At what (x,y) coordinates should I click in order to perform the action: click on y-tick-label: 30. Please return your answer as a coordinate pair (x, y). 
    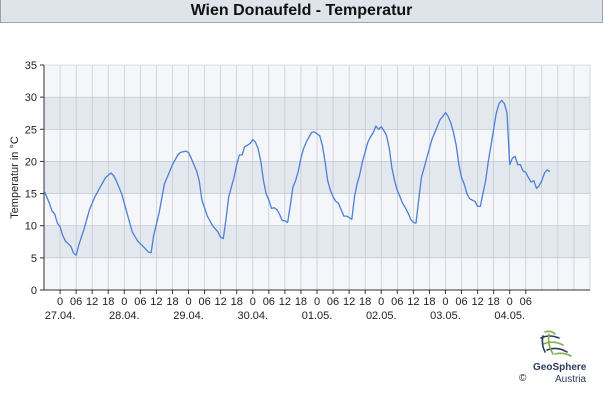
    Looking at the image, I should click on (31, 98).